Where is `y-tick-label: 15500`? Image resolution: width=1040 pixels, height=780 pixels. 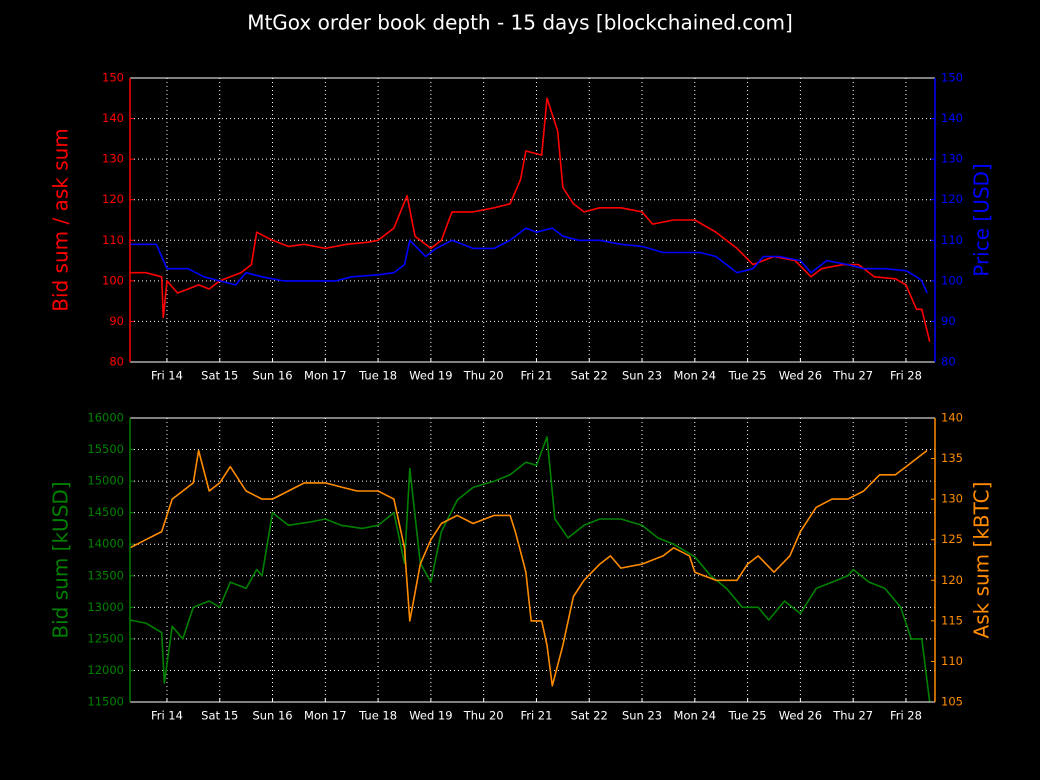 y-tick-label: 15500 is located at coordinates (105, 449).